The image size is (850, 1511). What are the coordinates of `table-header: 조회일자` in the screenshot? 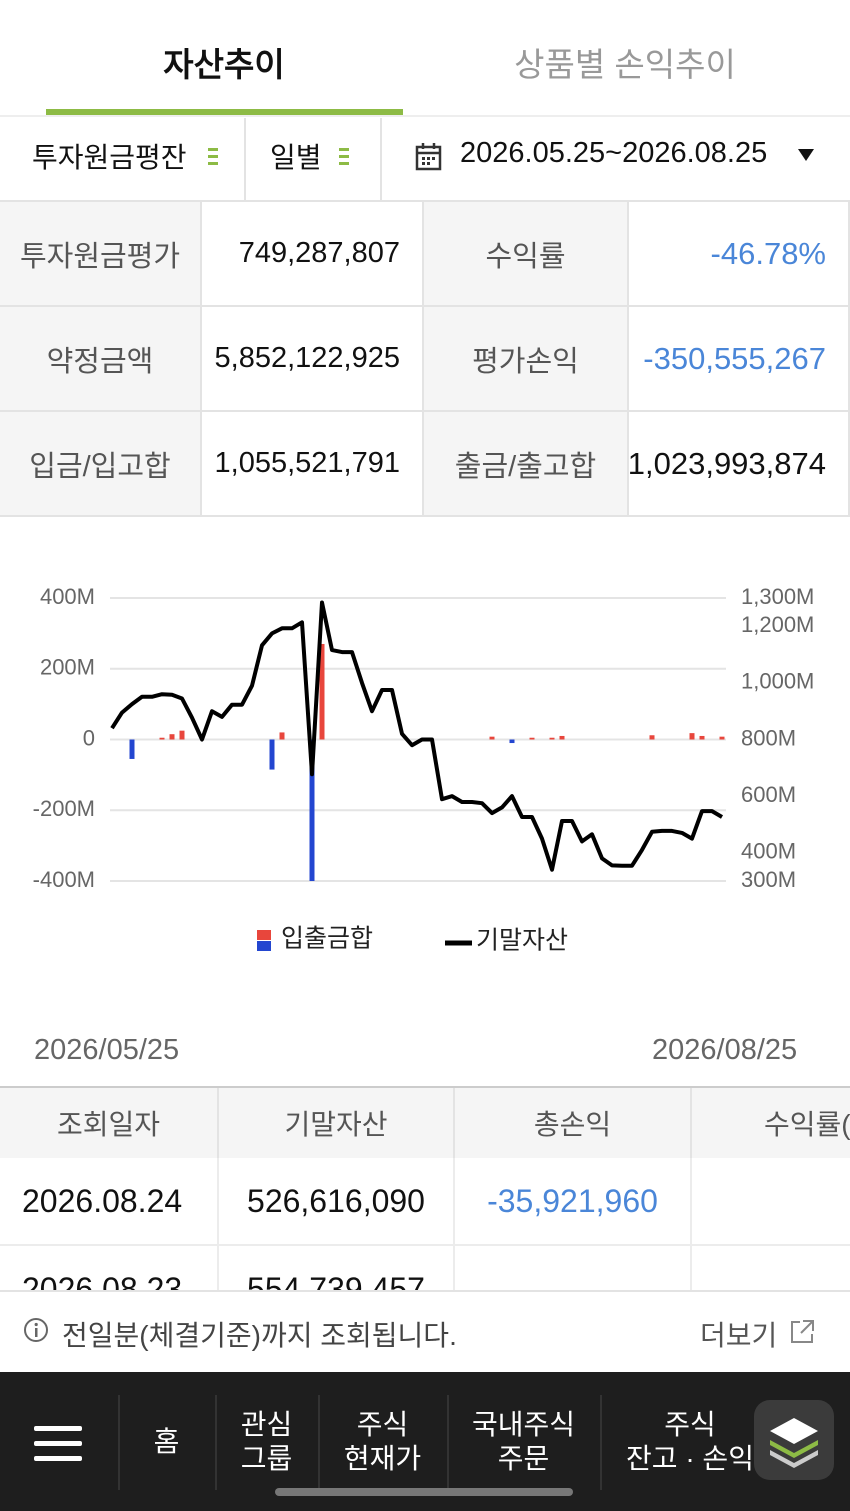 It's located at (109, 1123).